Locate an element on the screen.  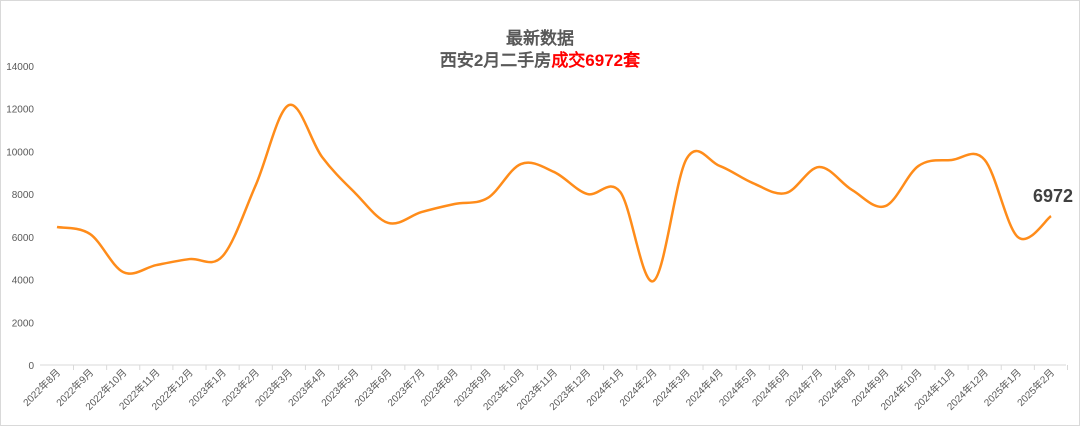
last-data-label: 6972 is located at coordinates (1053, 196).